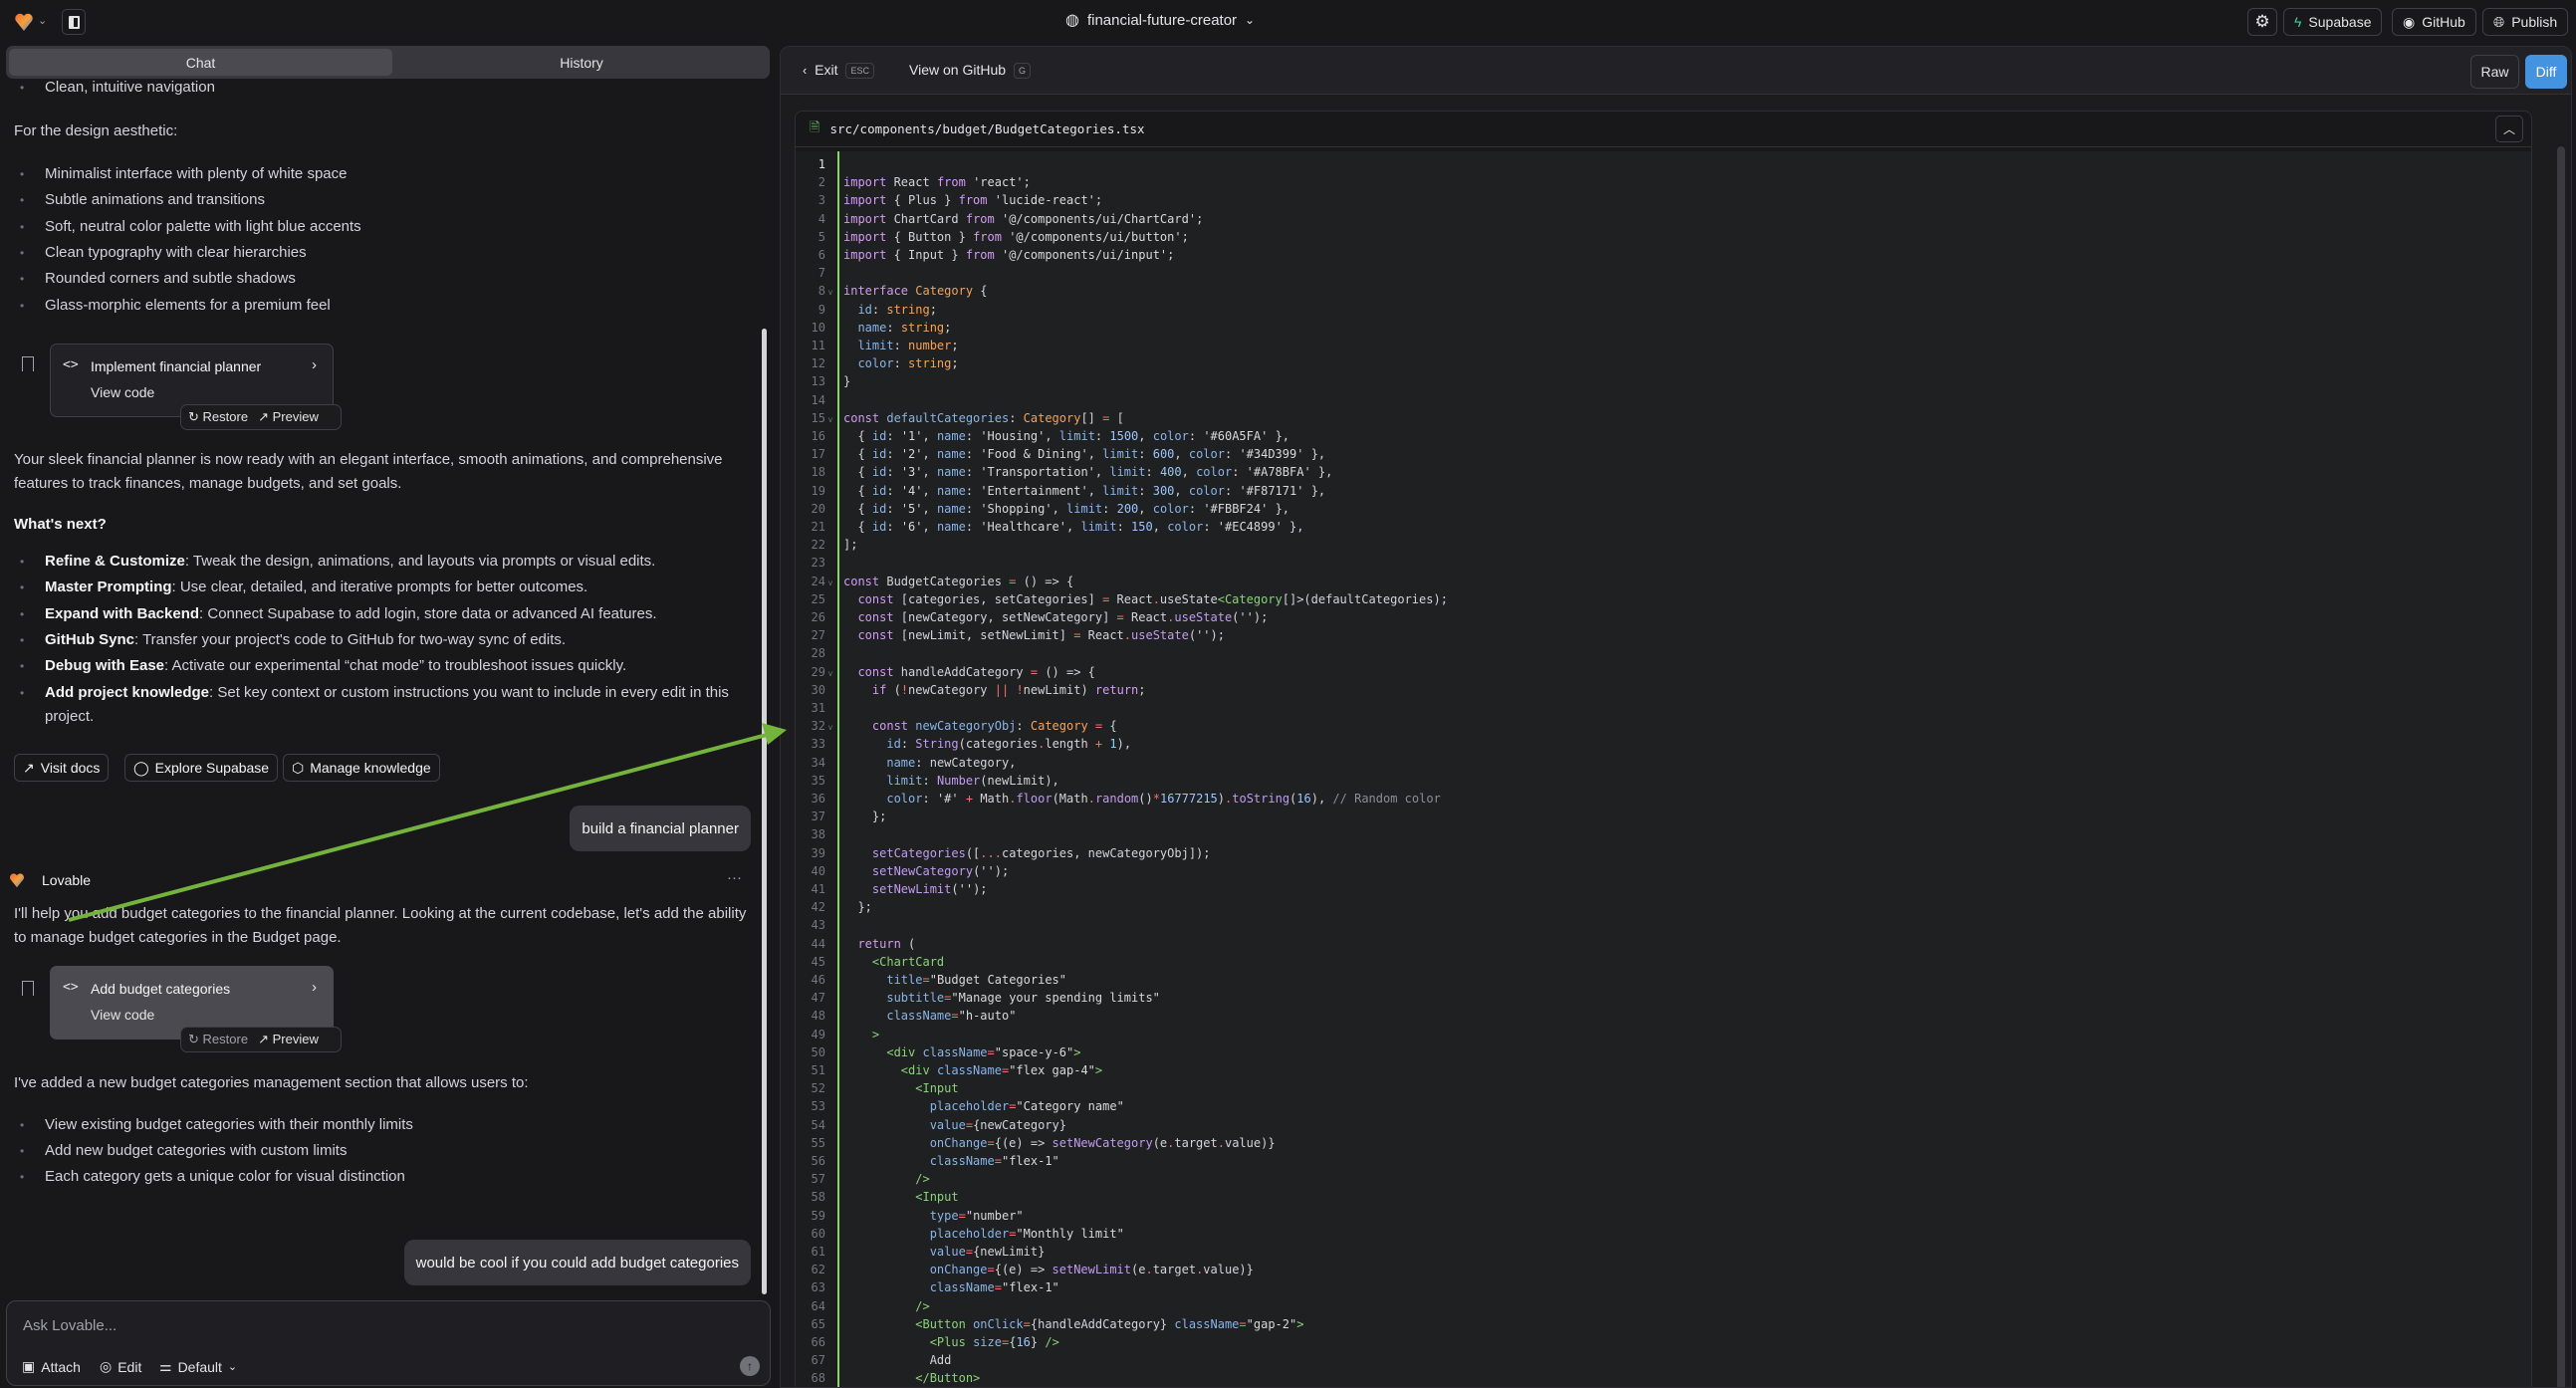 The width and height of the screenshot is (2576, 1388). What do you see at coordinates (818, 363) in the screenshot?
I see `line-number: 12` at bounding box center [818, 363].